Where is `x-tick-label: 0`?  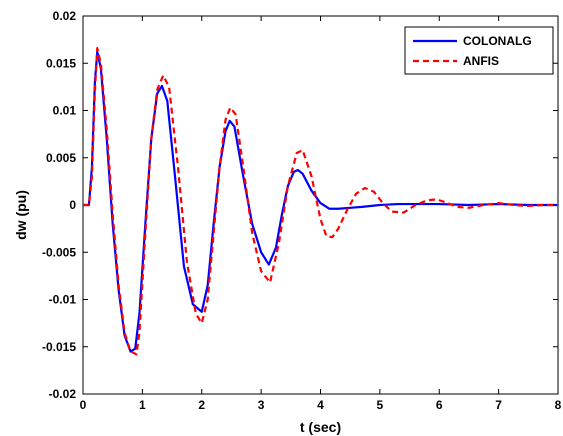
x-tick-label: 0 is located at coordinates (83, 405).